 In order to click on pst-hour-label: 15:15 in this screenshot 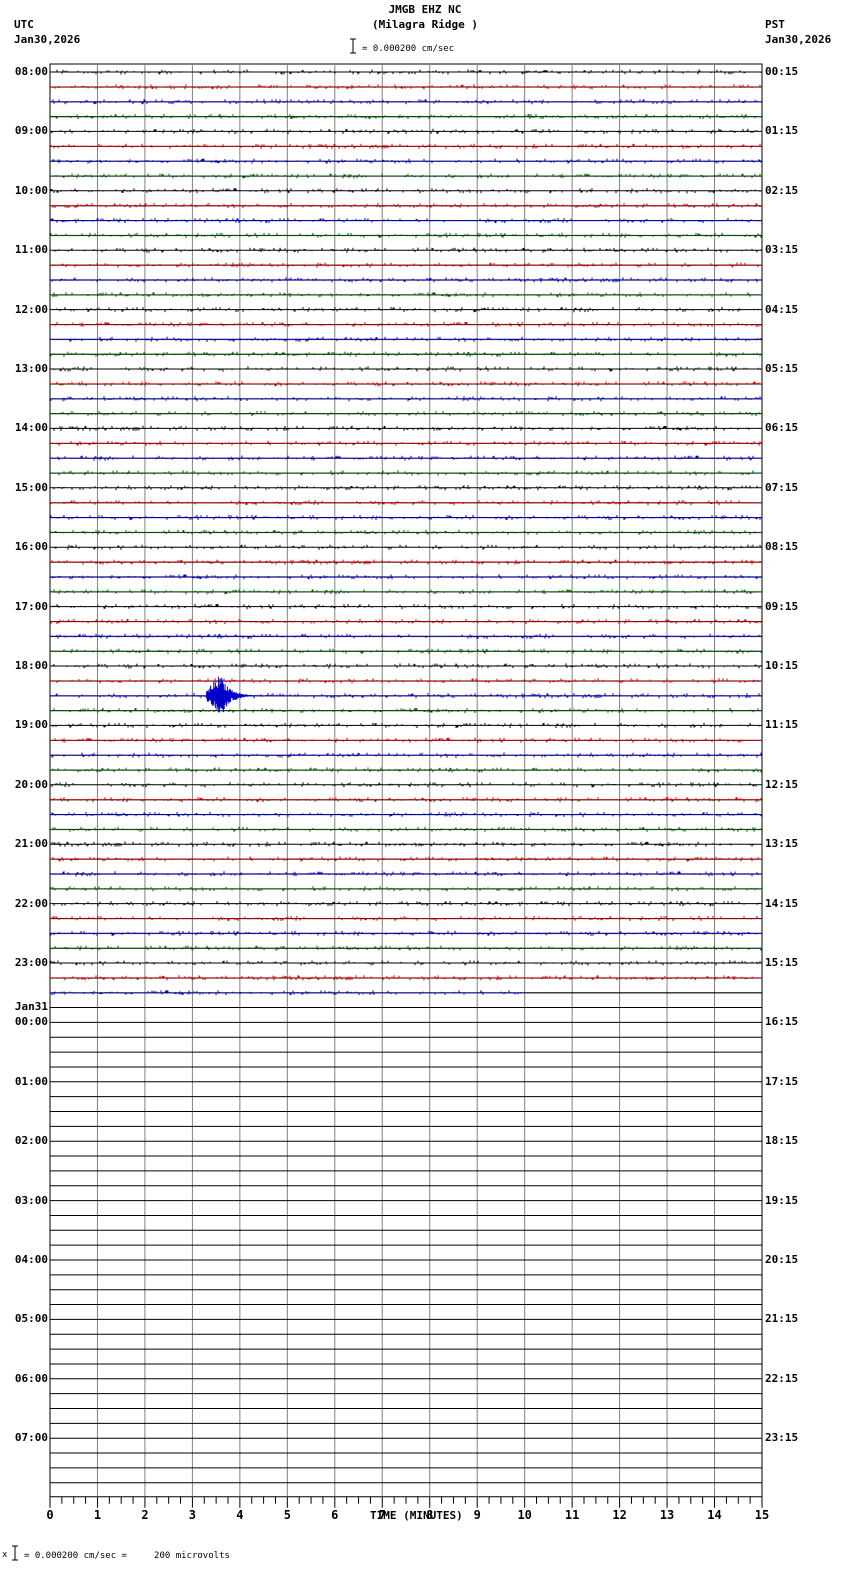, I will do `click(782, 962)`.